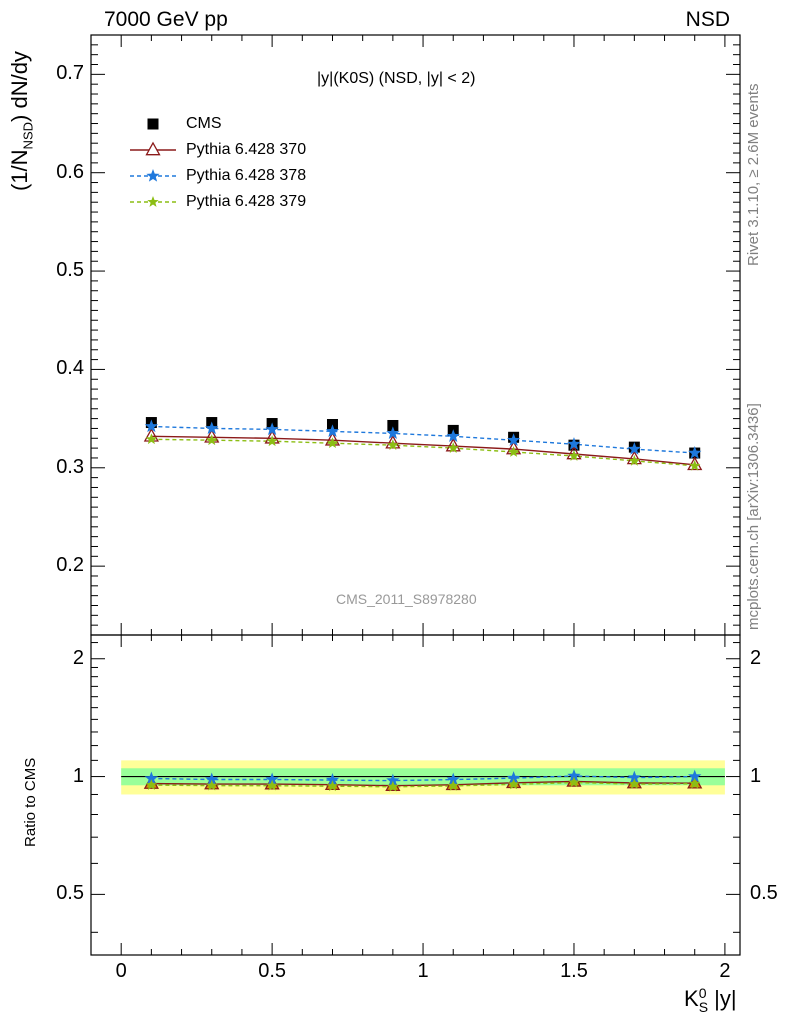 The image size is (786, 1024). Describe the element at coordinates (246, 175) in the screenshot. I see `legend-label-pythia-378: Pythia 6.428 378` at that location.